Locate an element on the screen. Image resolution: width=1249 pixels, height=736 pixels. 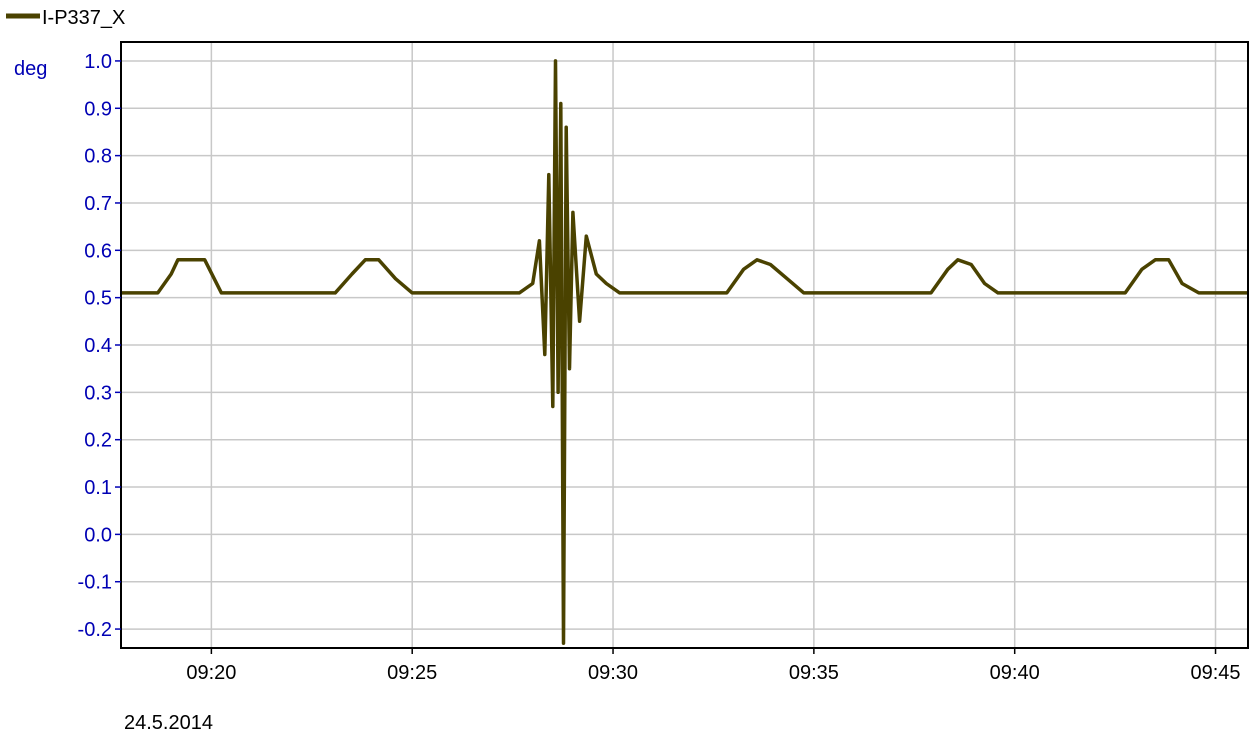
y-tick-label: 0.4 is located at coordinates (98, 346).